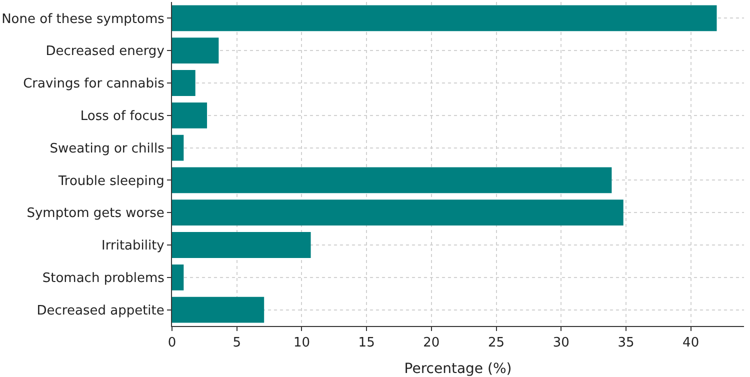 This screenshot has width=750, height=377. What do you see at coordinates (458, 369) in the screenshot?
I see `x-axis-title: Percentage (%)` at bounding box center [458, 369].